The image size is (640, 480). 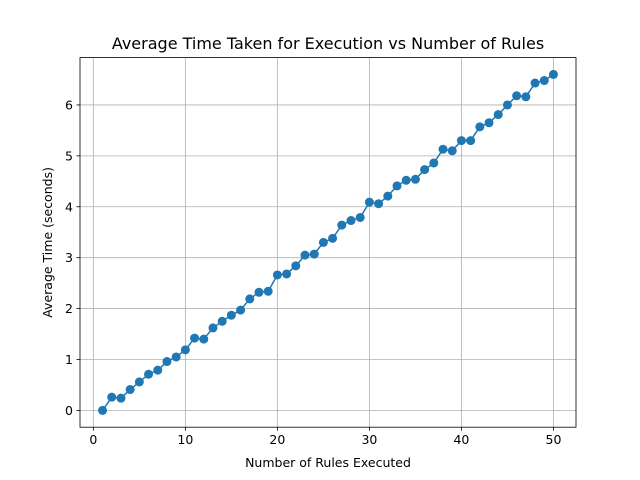 What do you see at coordinates (185, 439) in the screenshot?
I see `x-tick-label: 10` at bounding box center [185, 439].